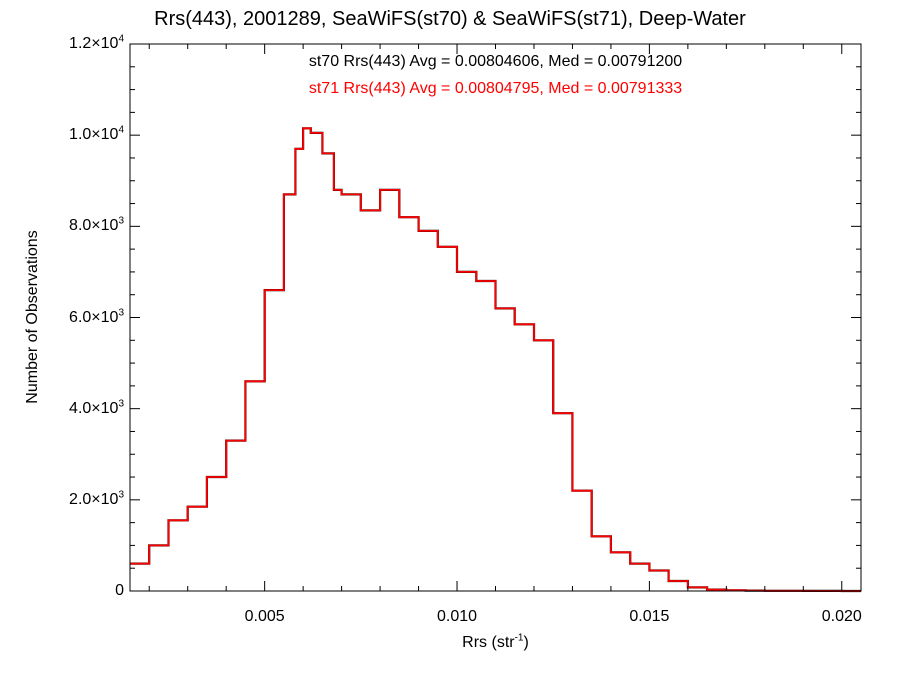 The width and height of the screenshot is (900, 675). Describe the element at coordinates (96, 498) in the screenshot. I see `y-tick-label: 2.0×10³` at that location.